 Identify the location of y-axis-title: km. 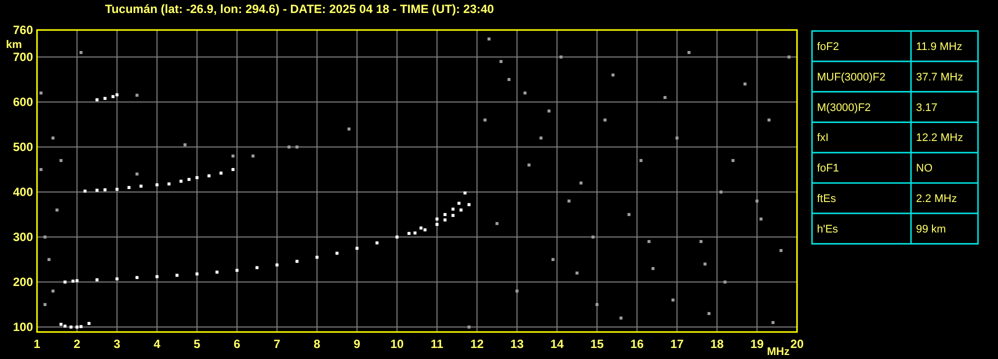
(14, 45).